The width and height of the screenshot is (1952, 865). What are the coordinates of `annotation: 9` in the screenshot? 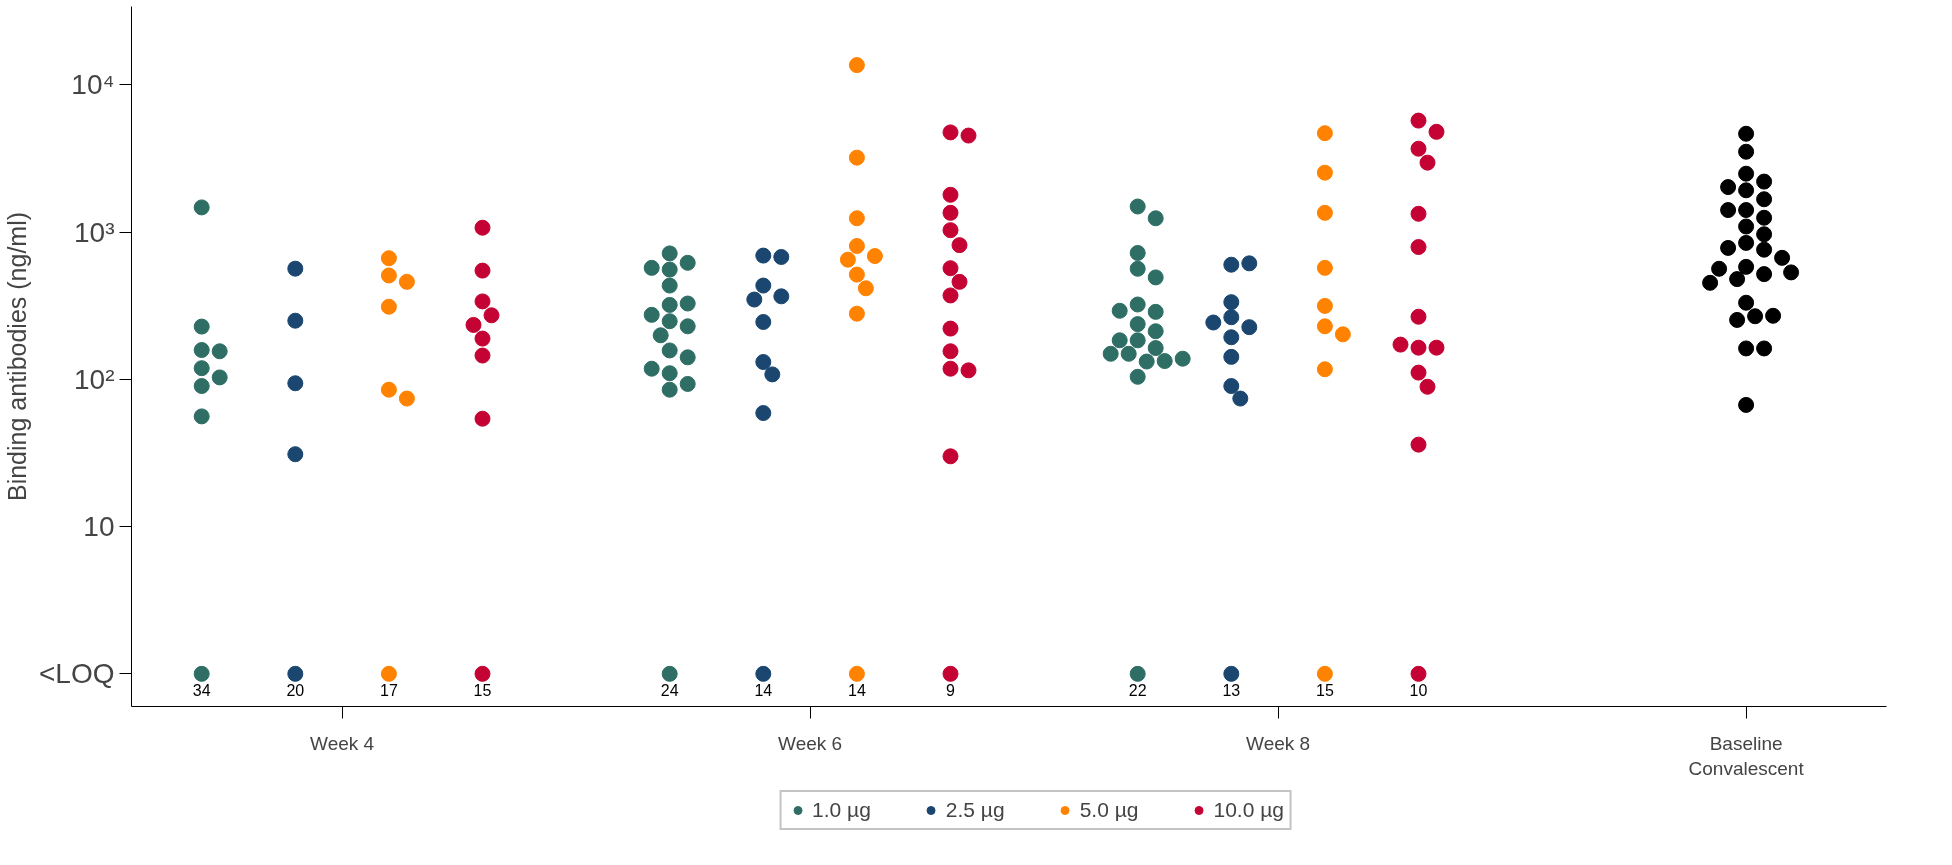 It's located at (951, 690).